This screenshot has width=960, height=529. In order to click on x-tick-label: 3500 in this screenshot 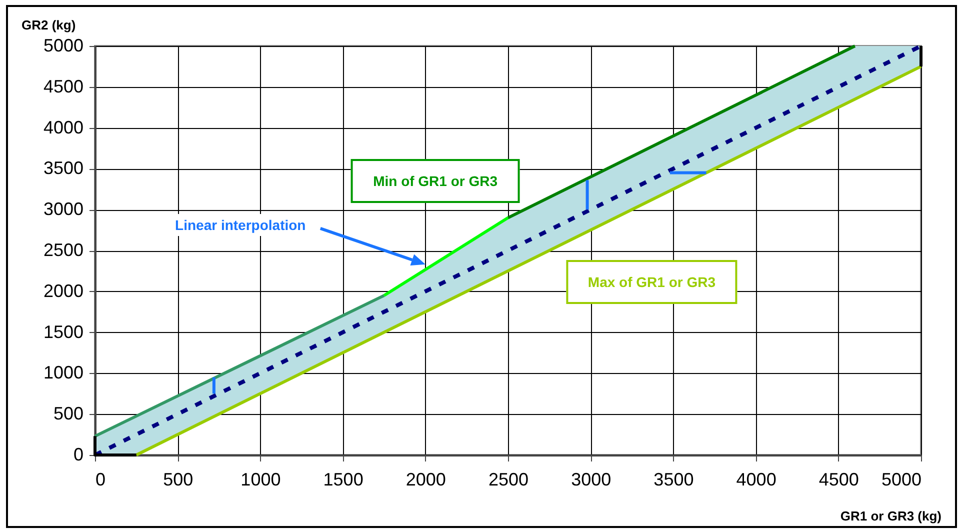, I will do `click(674, 480)`.